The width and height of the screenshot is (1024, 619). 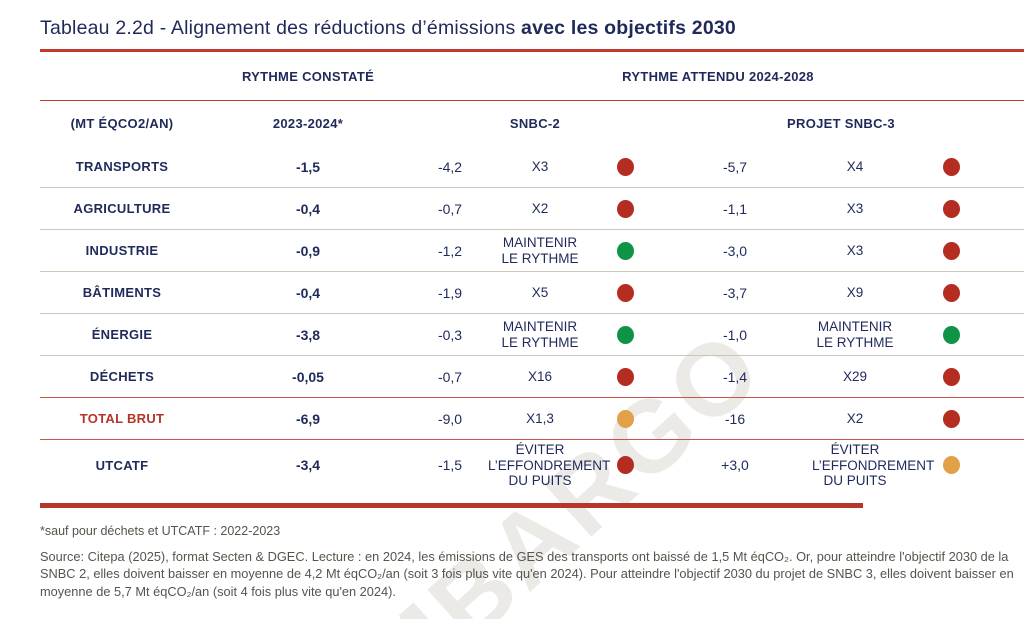 I want to click on snbc3-multiplier: X2, so click(x=855, y=418).